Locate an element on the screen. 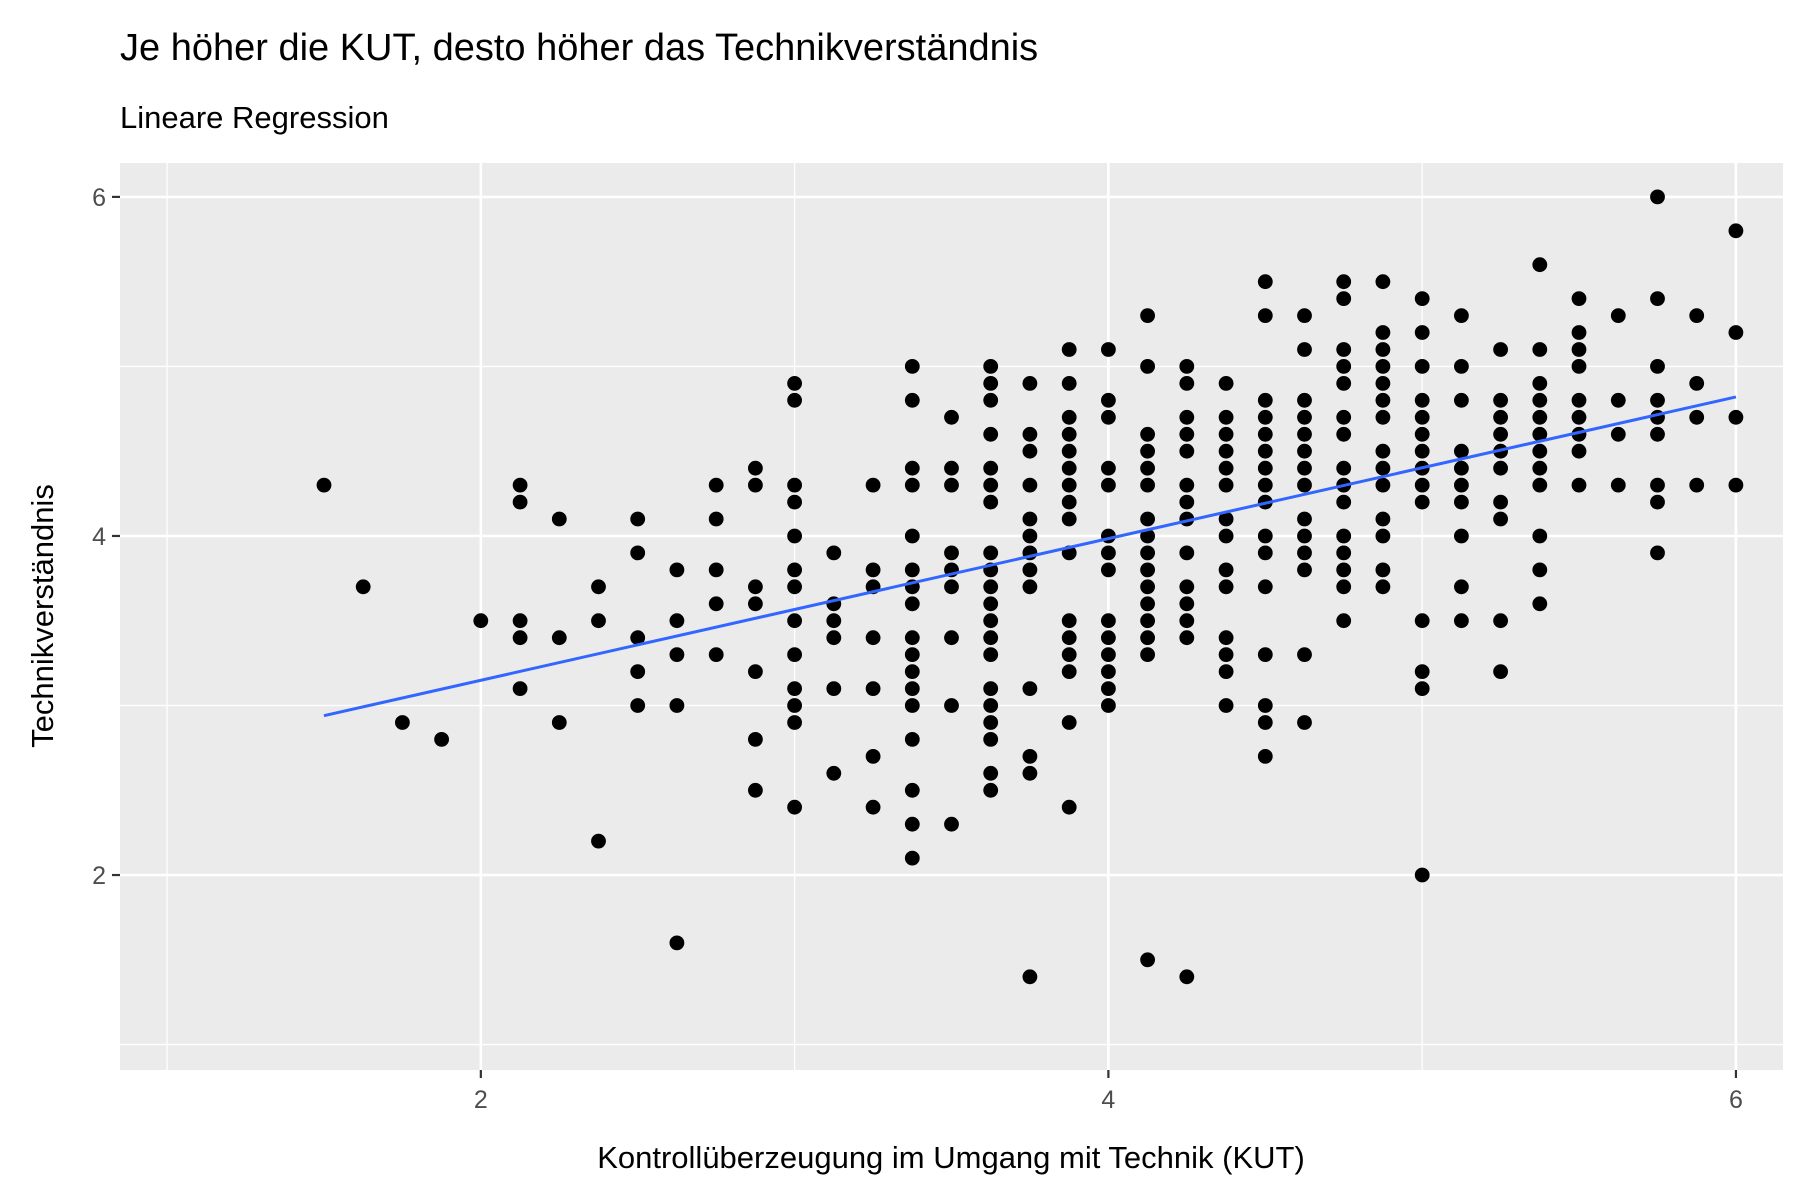  chart-subtitle: Lineare Regression is located at coordinates (254, 117).